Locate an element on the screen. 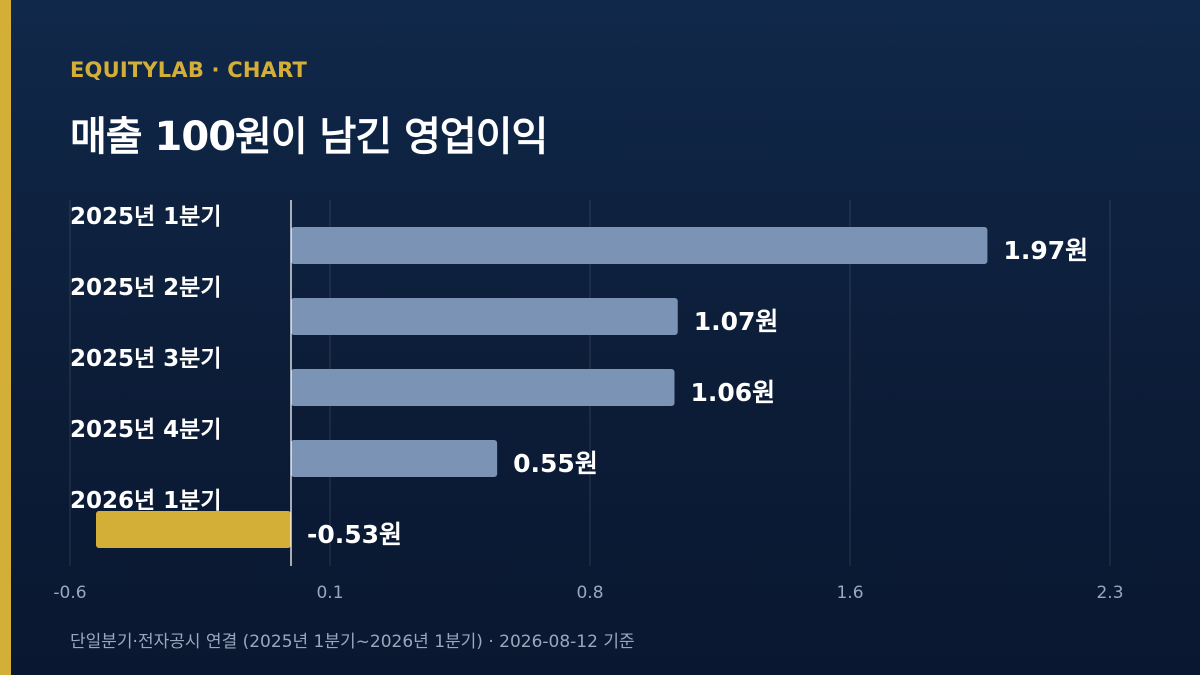 The image size is (1200, 675). category-label: 2025년 2분기 is located at coordinates (146, 288).